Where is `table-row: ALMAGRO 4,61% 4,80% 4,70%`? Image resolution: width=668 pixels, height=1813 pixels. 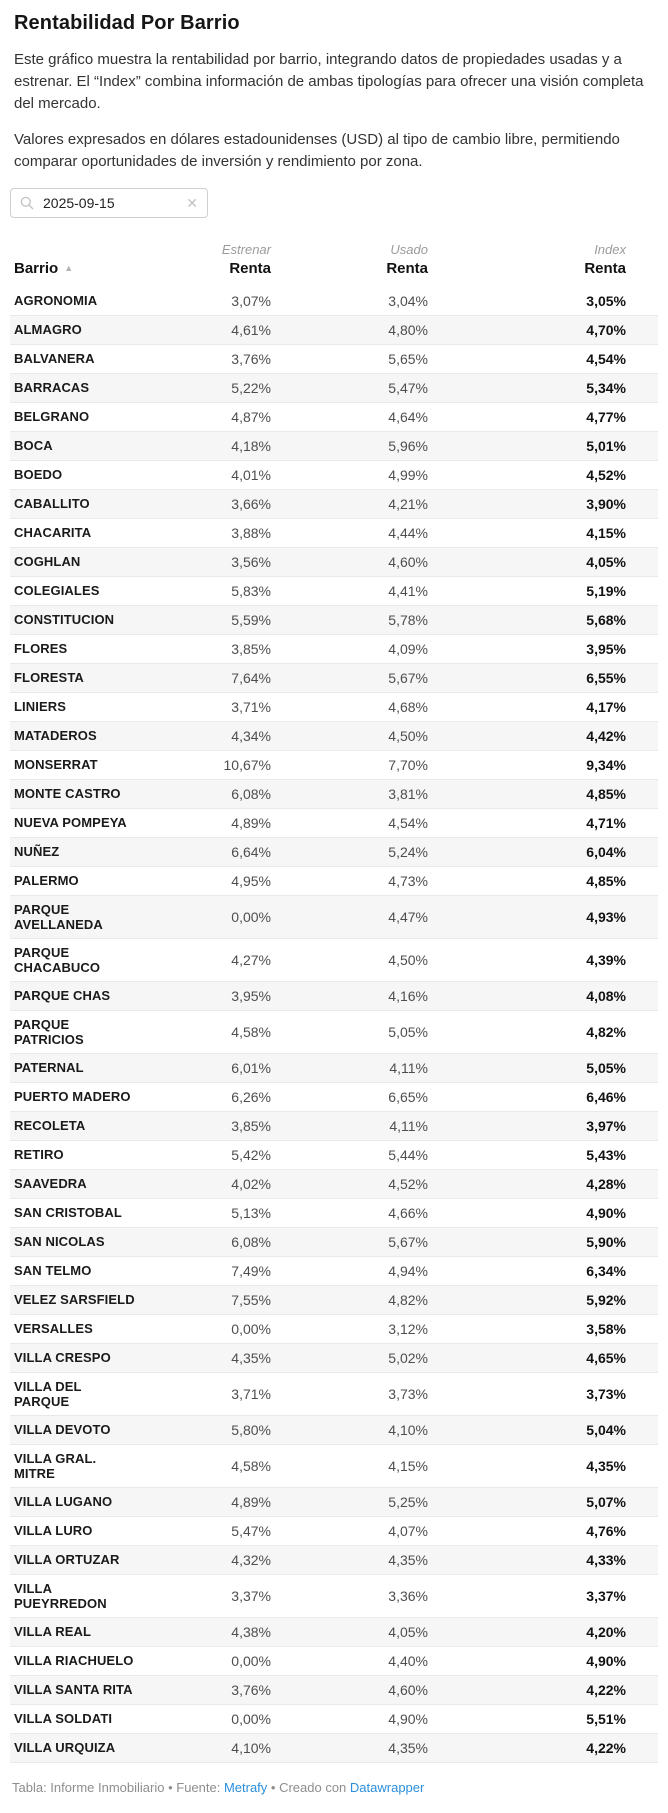
table-row: ALMAGRO 4,61% 4,80% 4,70% is located at coordinates (334, 330).